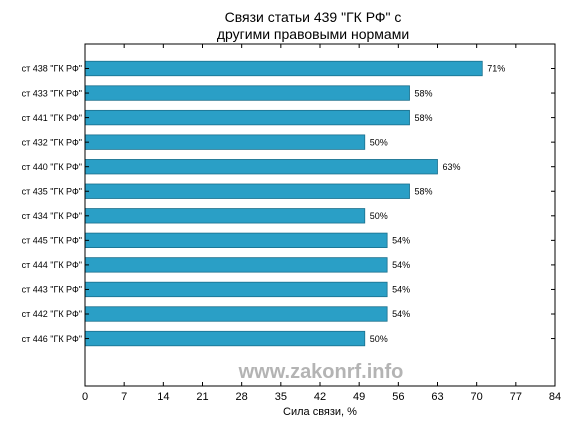 This screenshot has width=576, height=432. What do you see at coordinates (313, 34) in the screenshot?
I see `chart-title-line-2: другими правовыми нормами` at bounding box center [313, 34].